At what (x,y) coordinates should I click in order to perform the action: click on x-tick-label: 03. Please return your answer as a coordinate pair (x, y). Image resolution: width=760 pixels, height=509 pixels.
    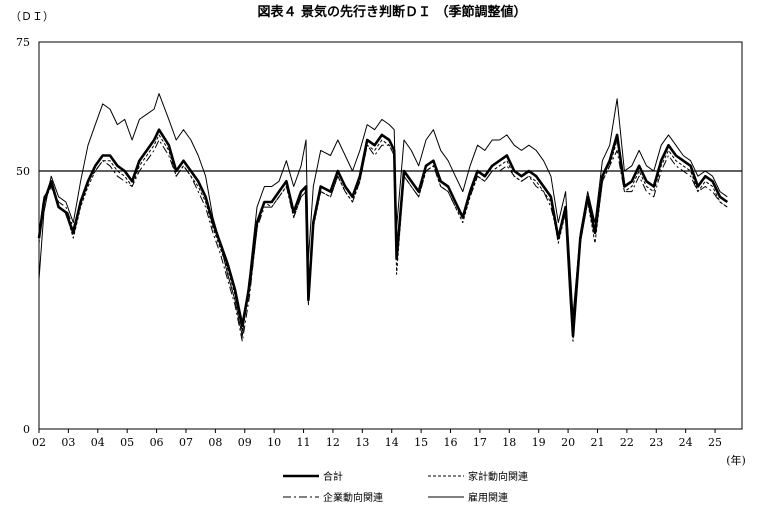
    Looking at the image, I should click on (68, 442).